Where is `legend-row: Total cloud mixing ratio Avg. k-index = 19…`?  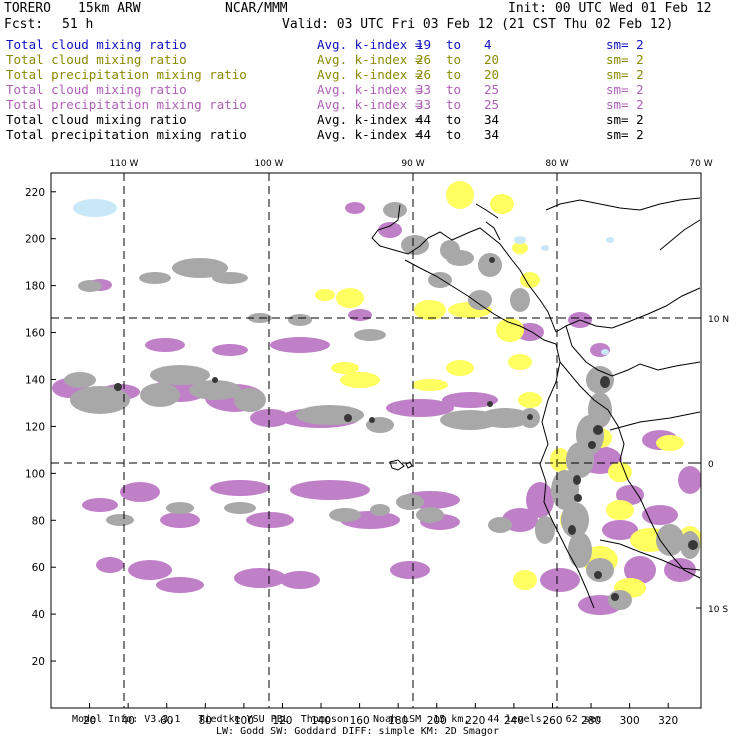 legend-row: Total cloud mixing ratio Avg. k-index = 19… is located at coordinates (356, 44).